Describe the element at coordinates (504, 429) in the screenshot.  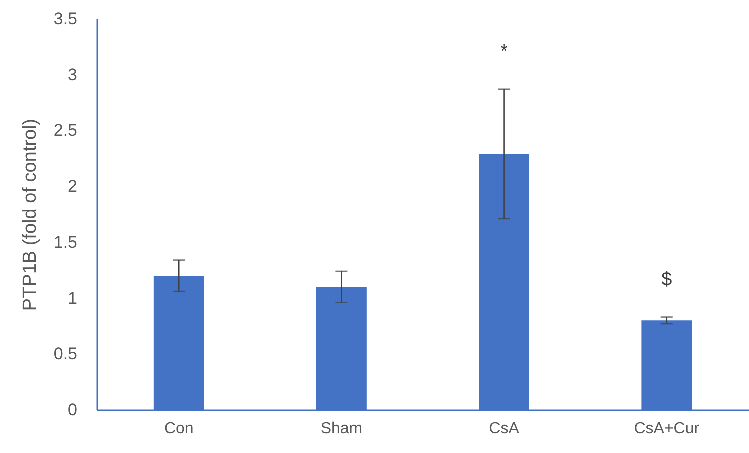
I see `x-tick-label: CsA` at that location.